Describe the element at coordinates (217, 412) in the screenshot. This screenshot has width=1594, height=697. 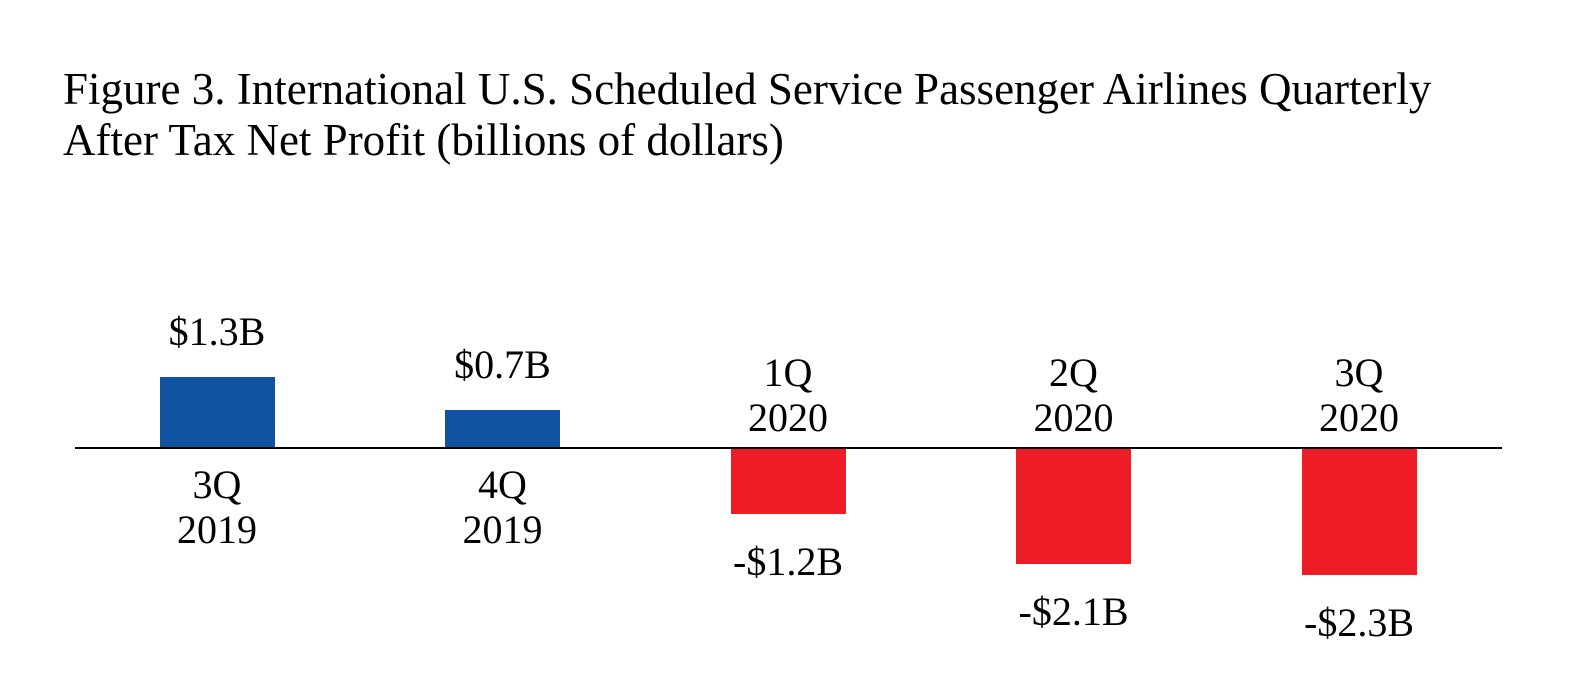
I see `bar-3q-2019` at that location.